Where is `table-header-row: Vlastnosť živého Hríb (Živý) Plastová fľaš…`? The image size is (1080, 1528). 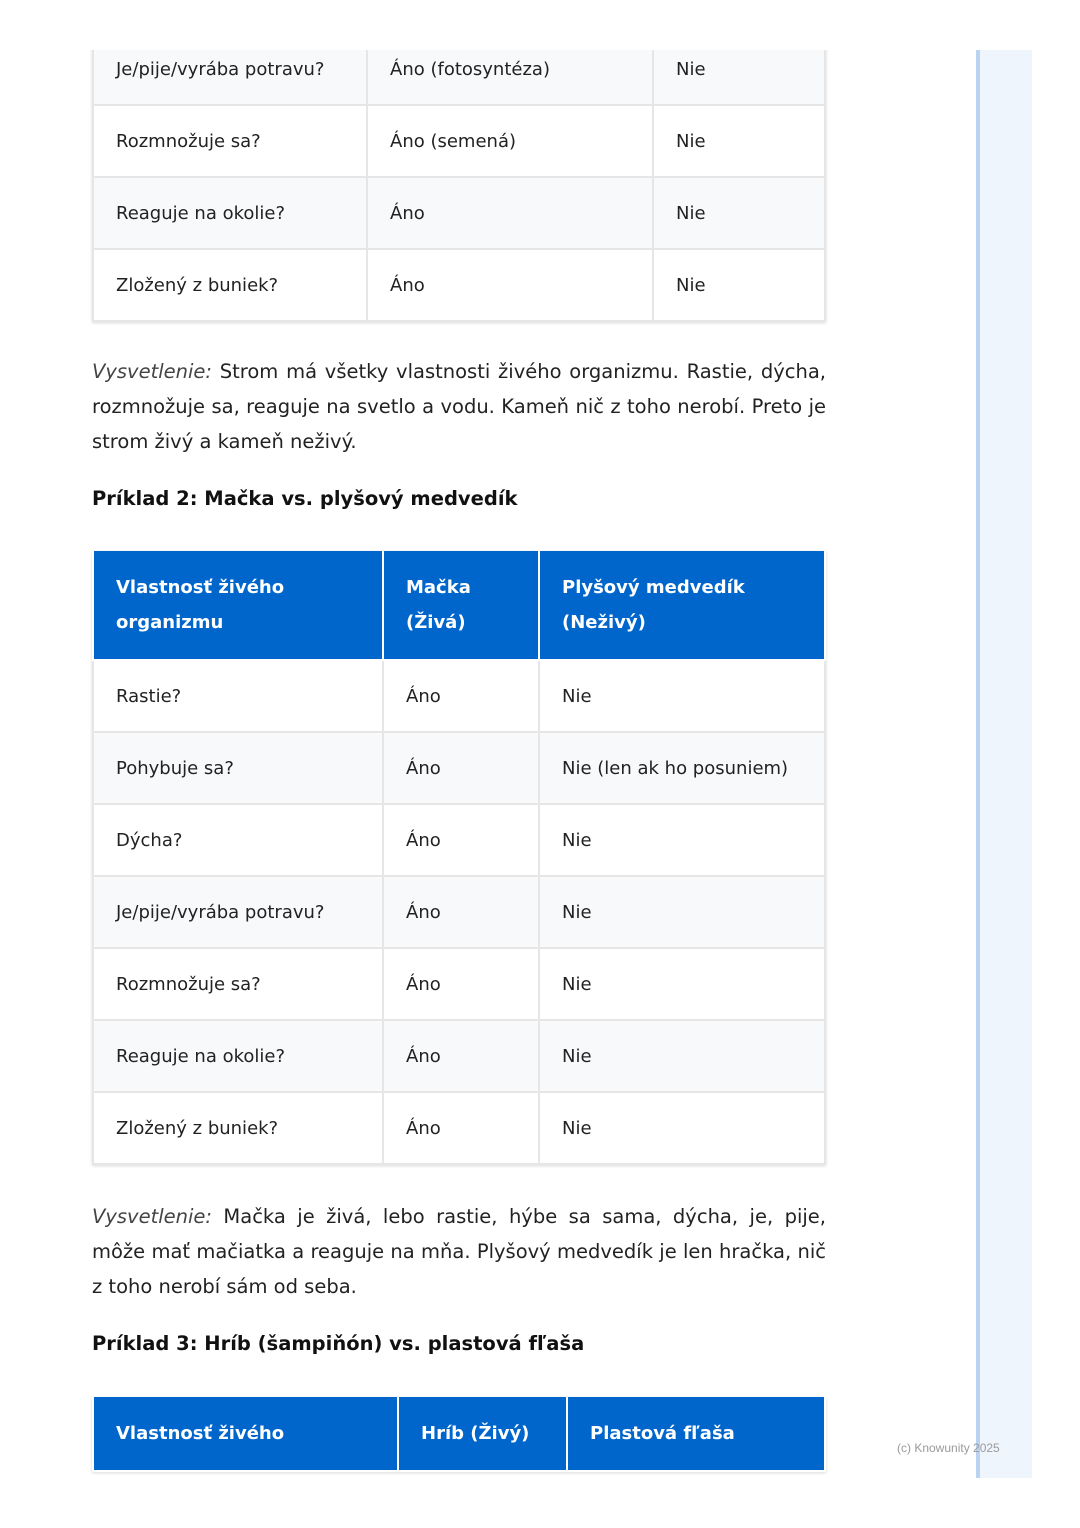 table-header-row: Vlastnosť živého Hríb (Živý) Plastová fľaš… is located at coordinates (459, 1434).